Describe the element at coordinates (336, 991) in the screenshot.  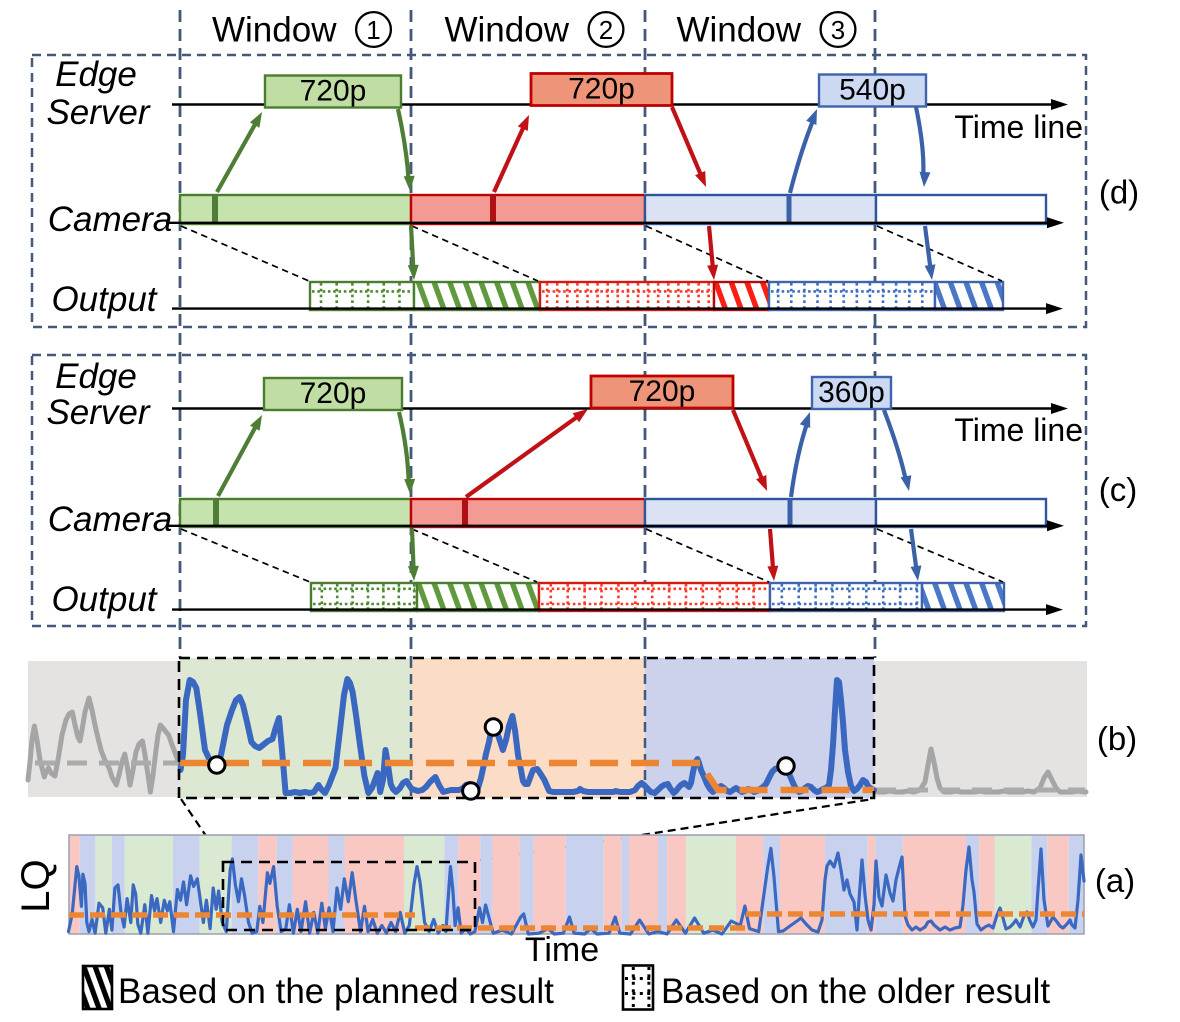
I see `svg-text: Based on the planned result` at that location.